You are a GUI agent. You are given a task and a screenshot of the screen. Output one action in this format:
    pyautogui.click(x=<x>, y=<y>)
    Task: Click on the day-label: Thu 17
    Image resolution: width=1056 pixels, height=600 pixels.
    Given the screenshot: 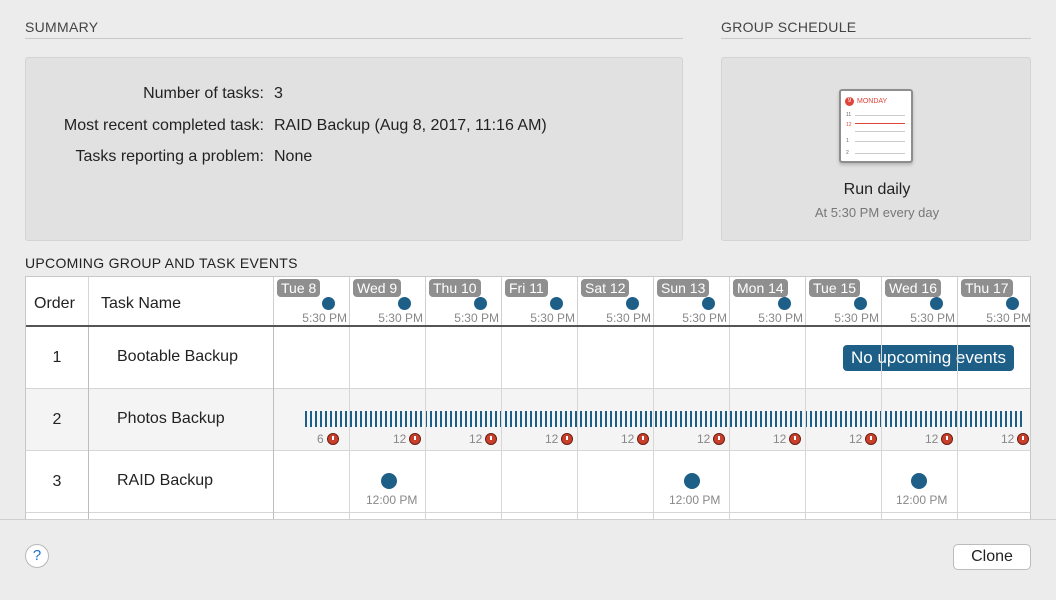 What is the action you would take?
    pyautogui.click(x=987, y=288)
    